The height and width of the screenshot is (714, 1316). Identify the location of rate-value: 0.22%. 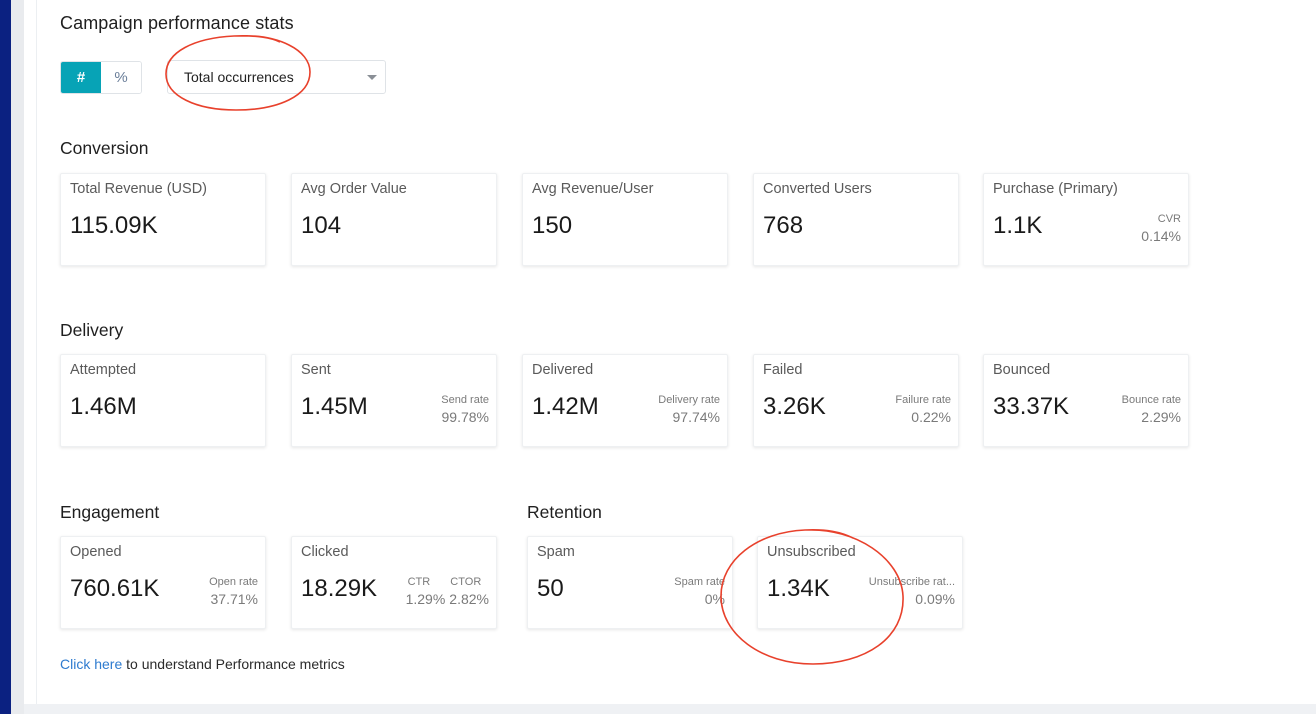
(931, 417).